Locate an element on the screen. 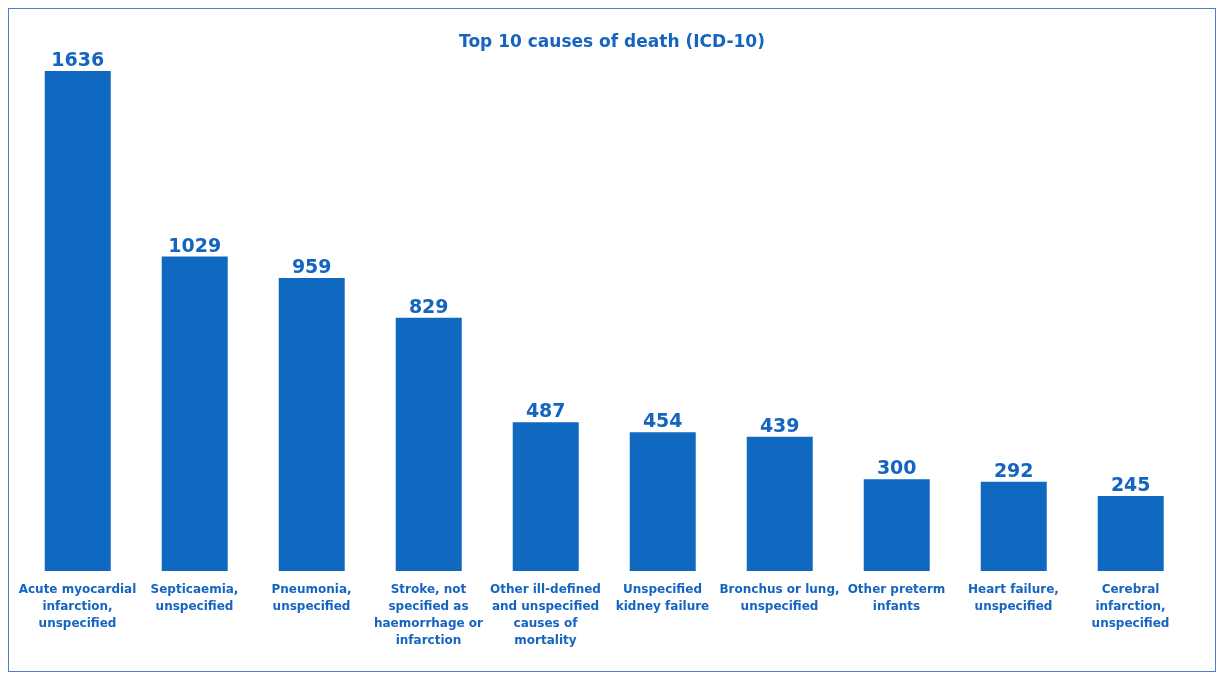  chart-title: Top 10 causes of death (ICD-10) is located at coordinates (612, 41).